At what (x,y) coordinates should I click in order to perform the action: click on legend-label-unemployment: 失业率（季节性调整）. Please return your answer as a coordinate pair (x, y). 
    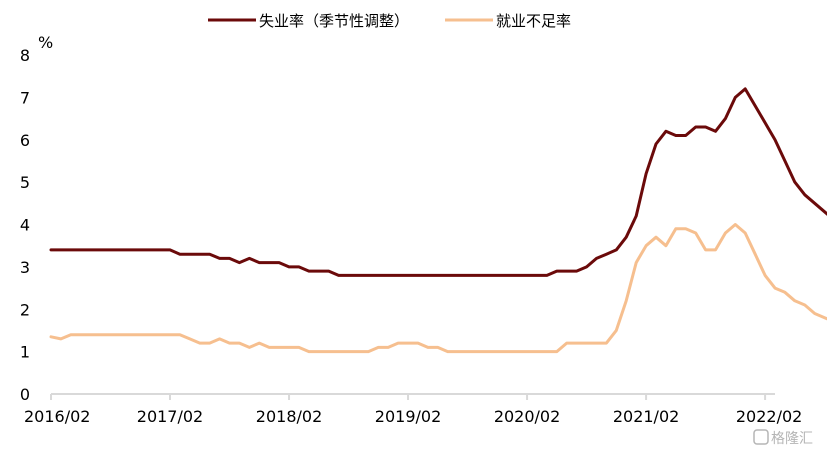
    Looking at the image, I should click on (334, 21).